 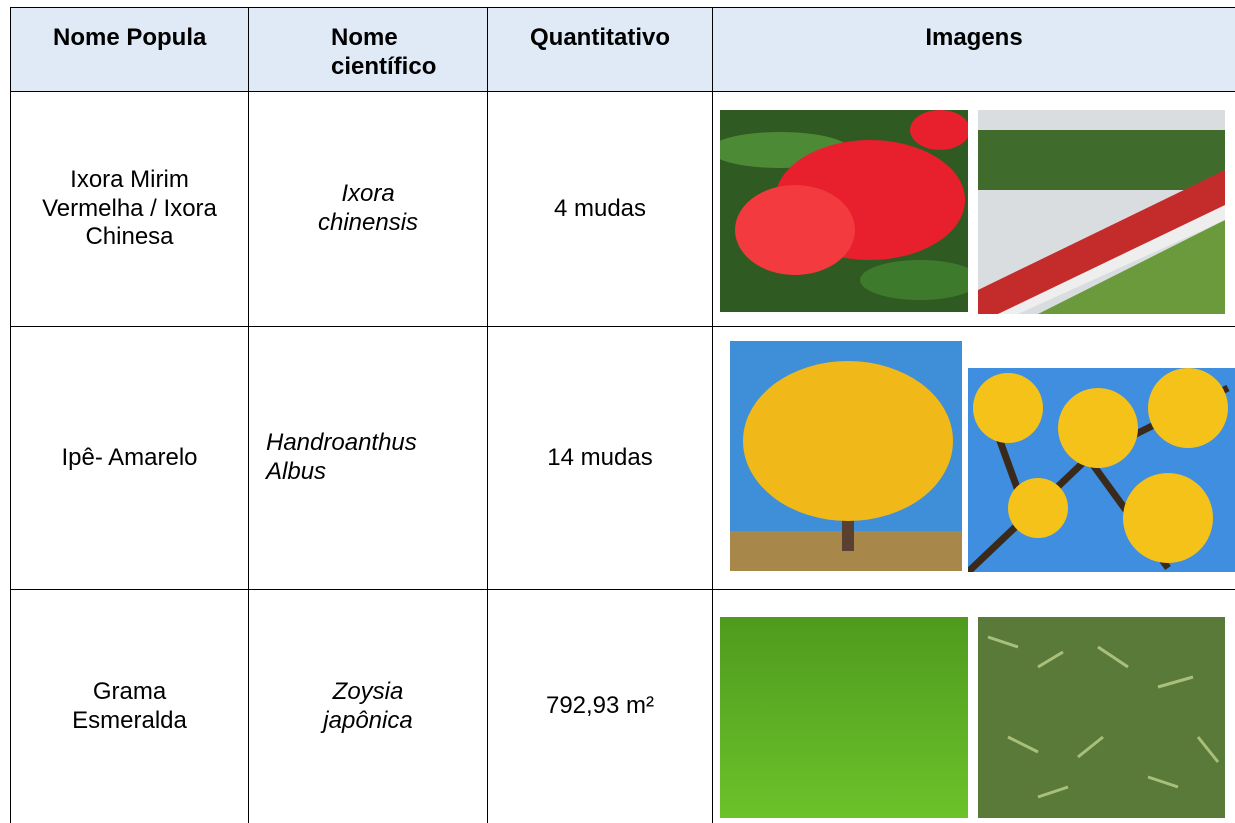 What do you see at coordinates (10, 415) in the screenshot?
I see `border` at bounding box center [10, 415].